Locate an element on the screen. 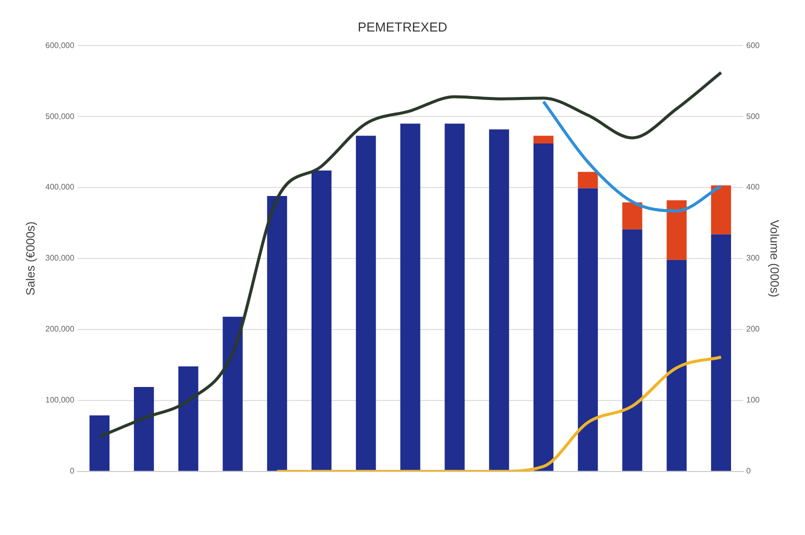 The width and height of the screenshot is (805, 535). y-tick-label: 300,000 is located at coordinates (60, 258).